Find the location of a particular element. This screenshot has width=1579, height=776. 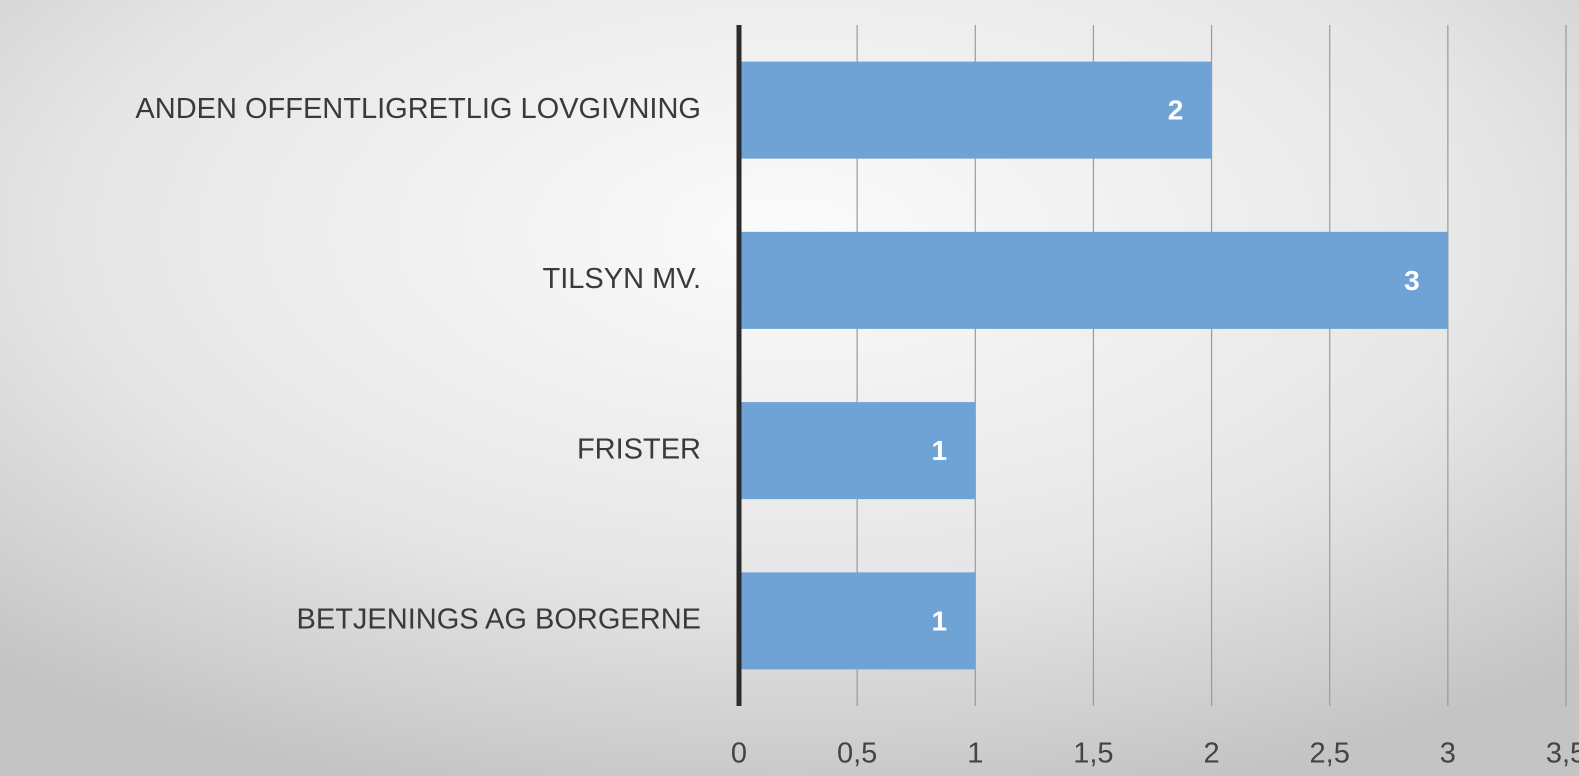

x-tick-label: 2,5 is located at coordinates (1330, 754).